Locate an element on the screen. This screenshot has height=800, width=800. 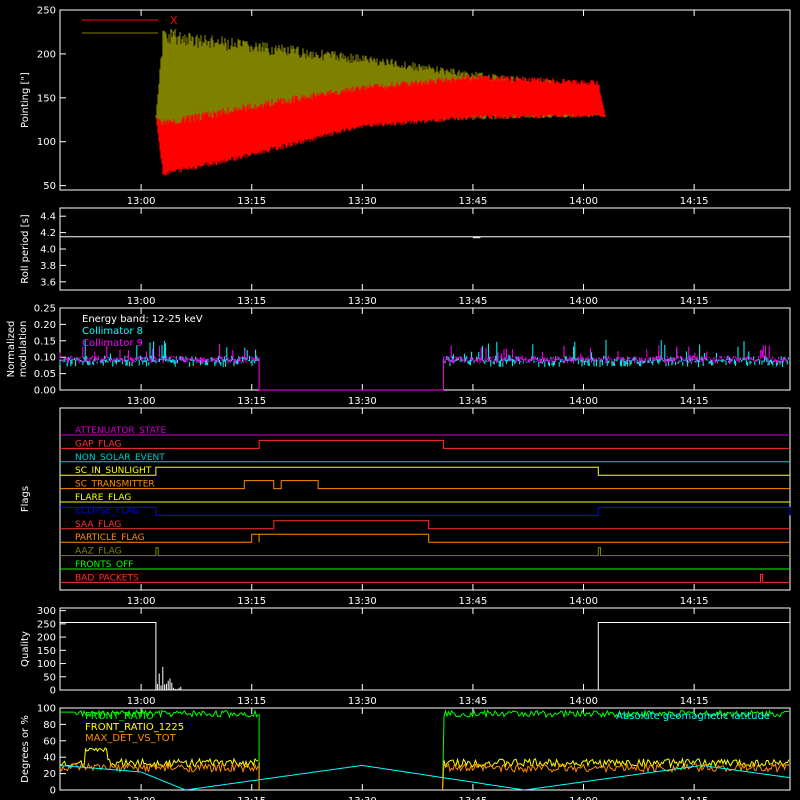
legend-label-max-det: MAX_DET_VS_TOT is located at coordinates (131, 738).